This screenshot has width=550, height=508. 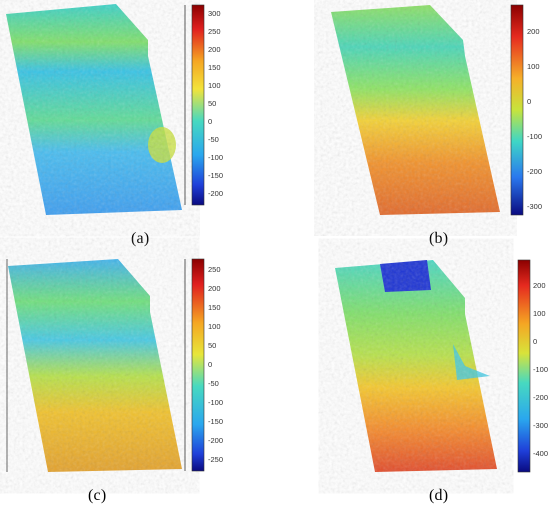 I want to click on panel-a-tick: 50, so click(x=212, y=103).